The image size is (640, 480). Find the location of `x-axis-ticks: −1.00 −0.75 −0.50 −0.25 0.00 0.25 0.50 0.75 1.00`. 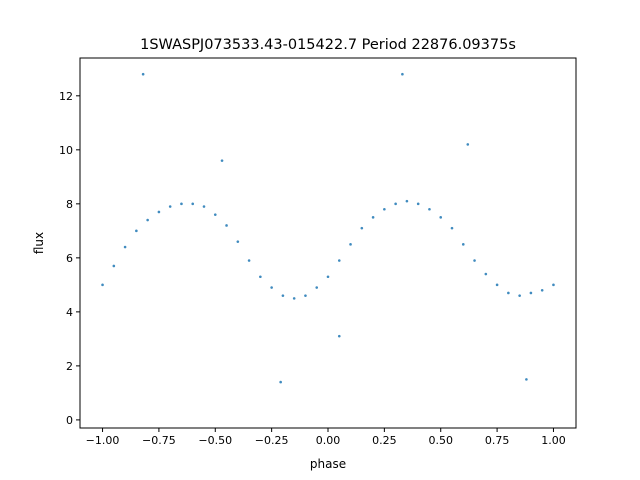

x-axis-ticks: −1.00 −0.75 −0.50 −0.25 0.00 0.25 0.50 0.75 1.00 is located at coordinates (326, 437).